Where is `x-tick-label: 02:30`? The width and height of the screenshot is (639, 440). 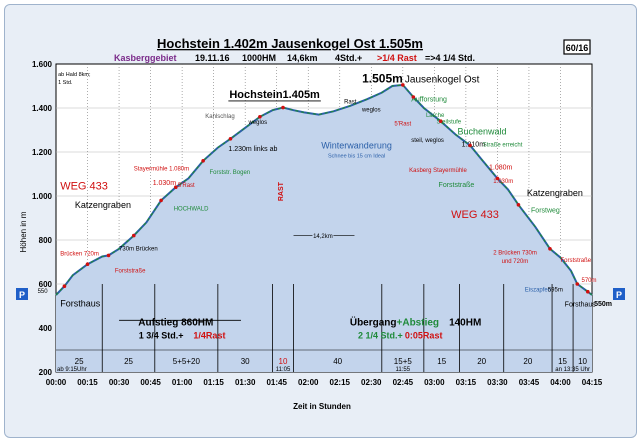
x-tick-label: 02:30 is located at coordinates (371, 382).